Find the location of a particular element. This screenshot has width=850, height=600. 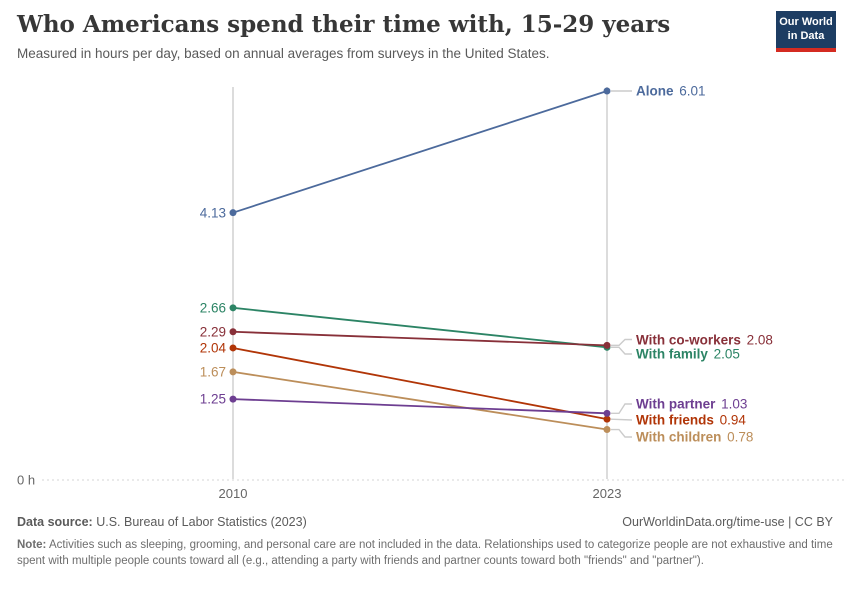

series-line-alone is located at coordinates (420, 152).